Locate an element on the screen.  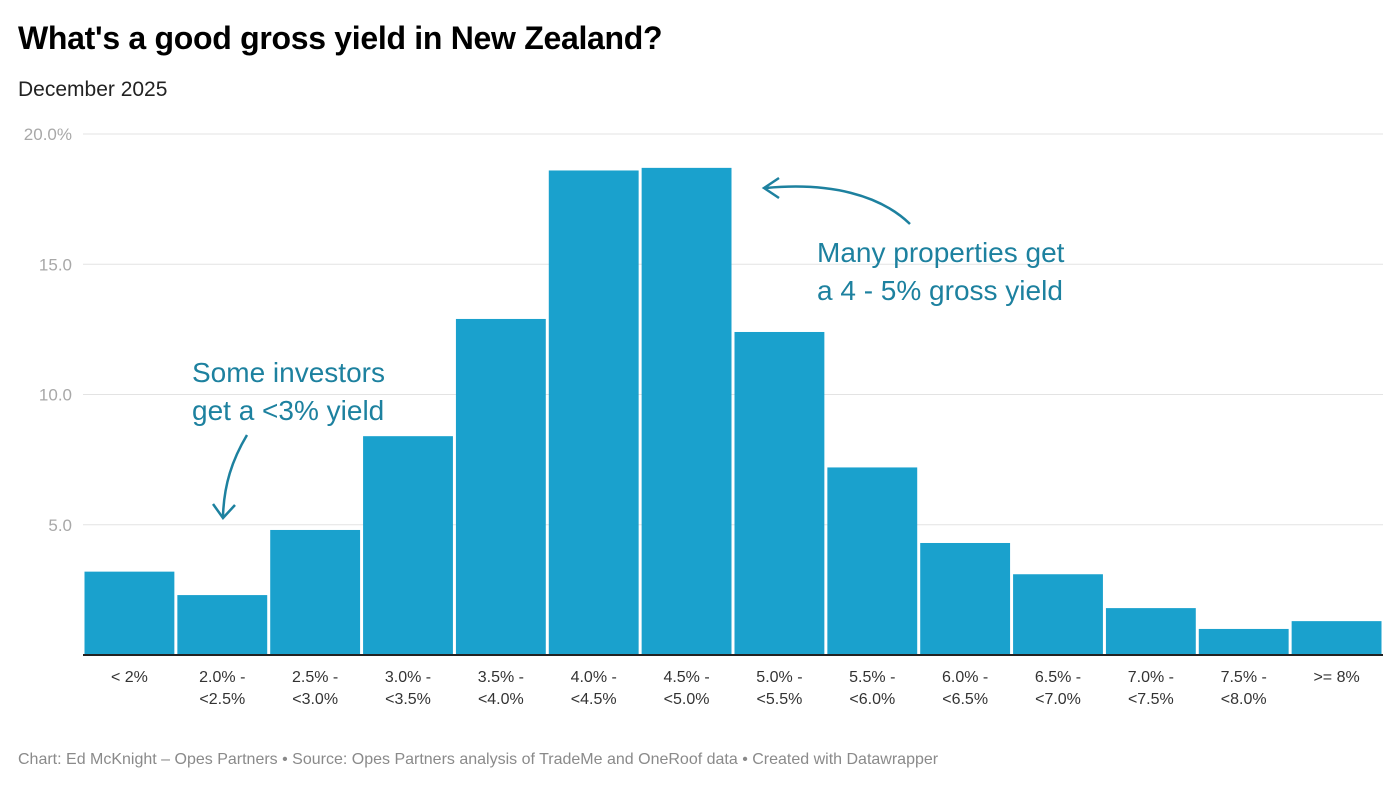
y-tick-label: 20.0% is located at coordinates (48, 134).